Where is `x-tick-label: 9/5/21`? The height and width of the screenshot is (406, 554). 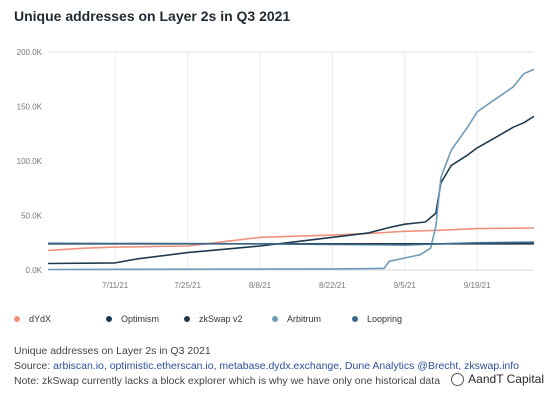 x-tick-label: 9/5/21 is located at coordinates (405, 285).